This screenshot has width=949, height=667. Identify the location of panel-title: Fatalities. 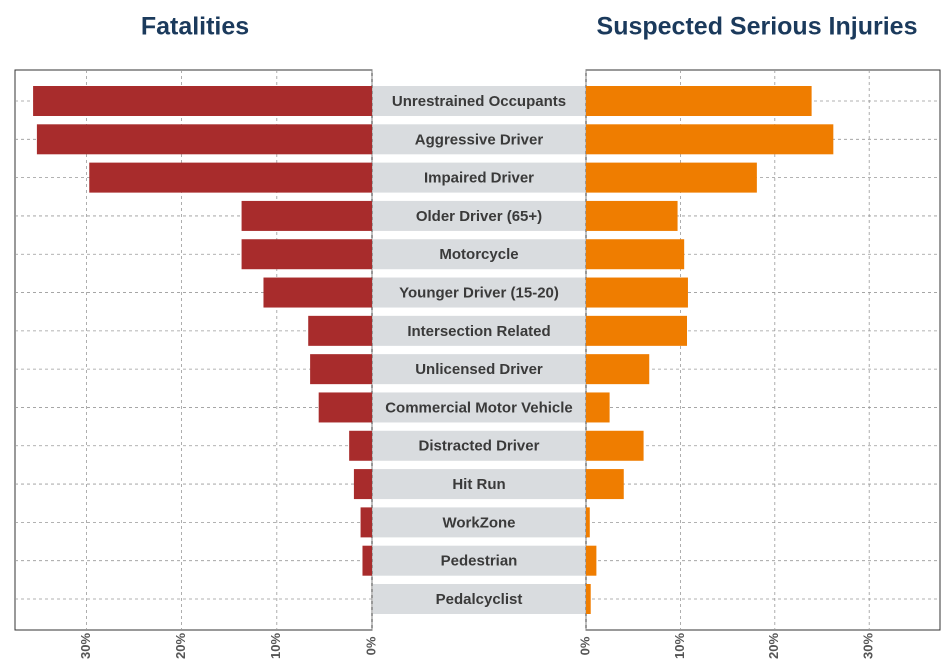
(195, 27).